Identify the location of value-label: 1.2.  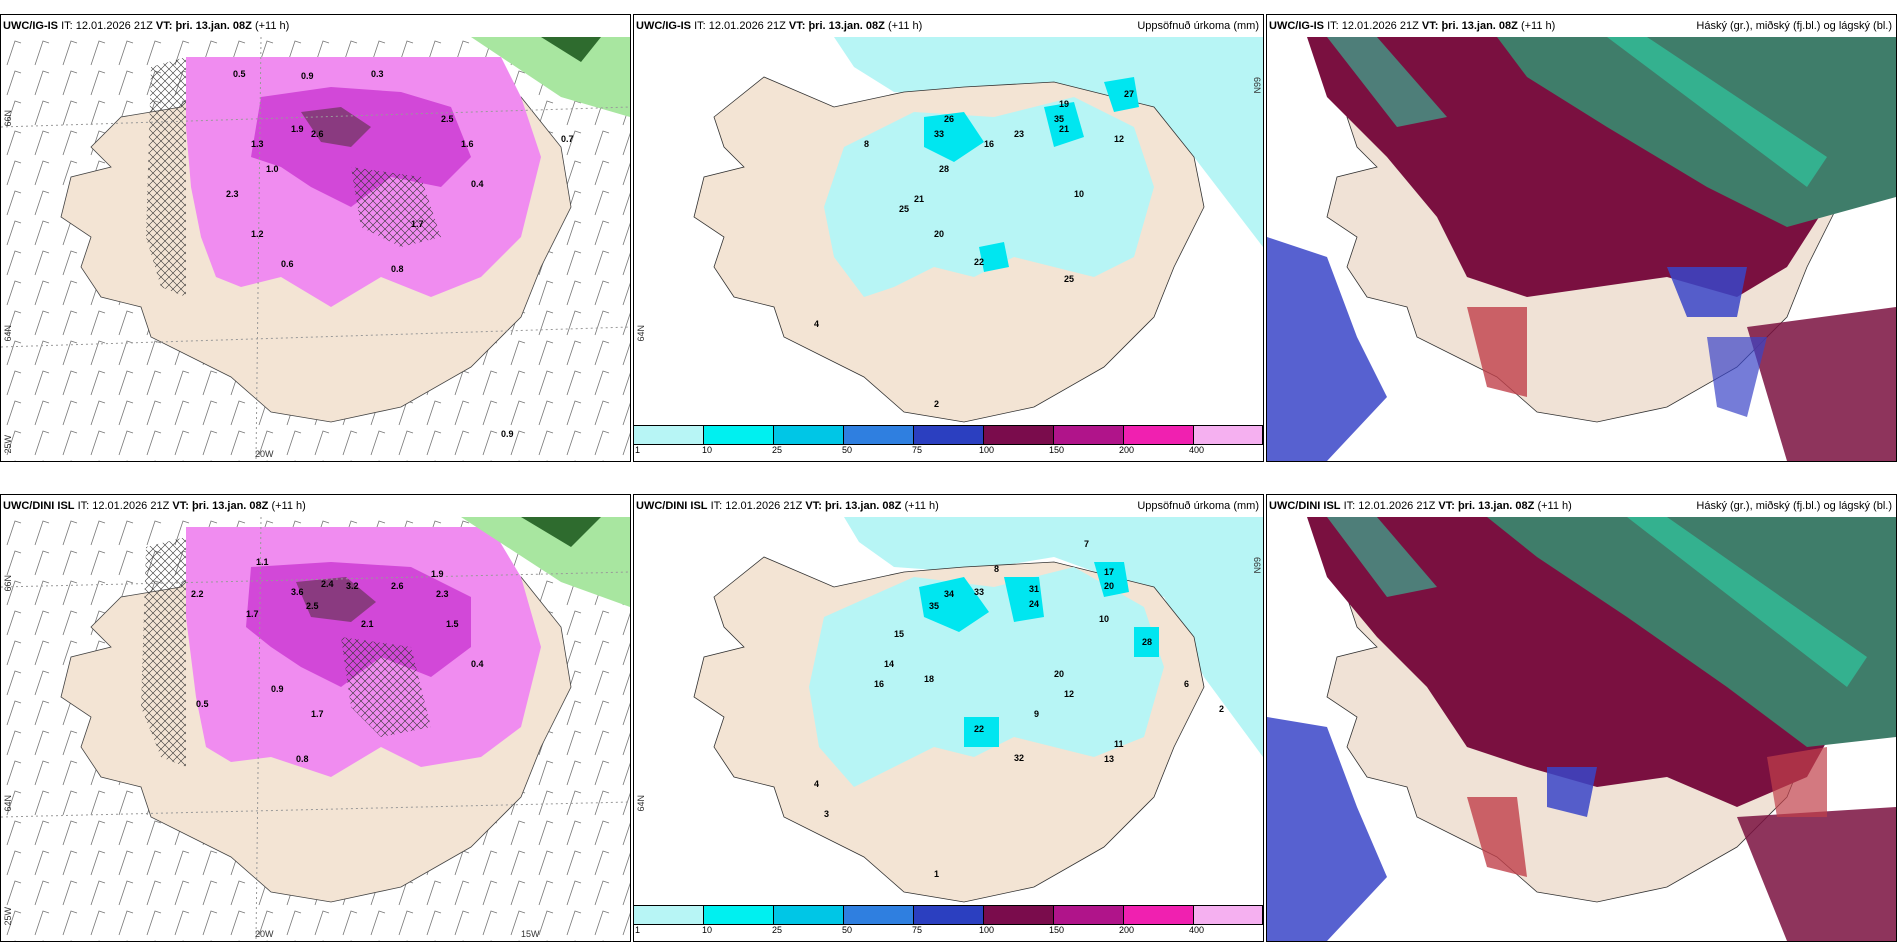
(257, 234).